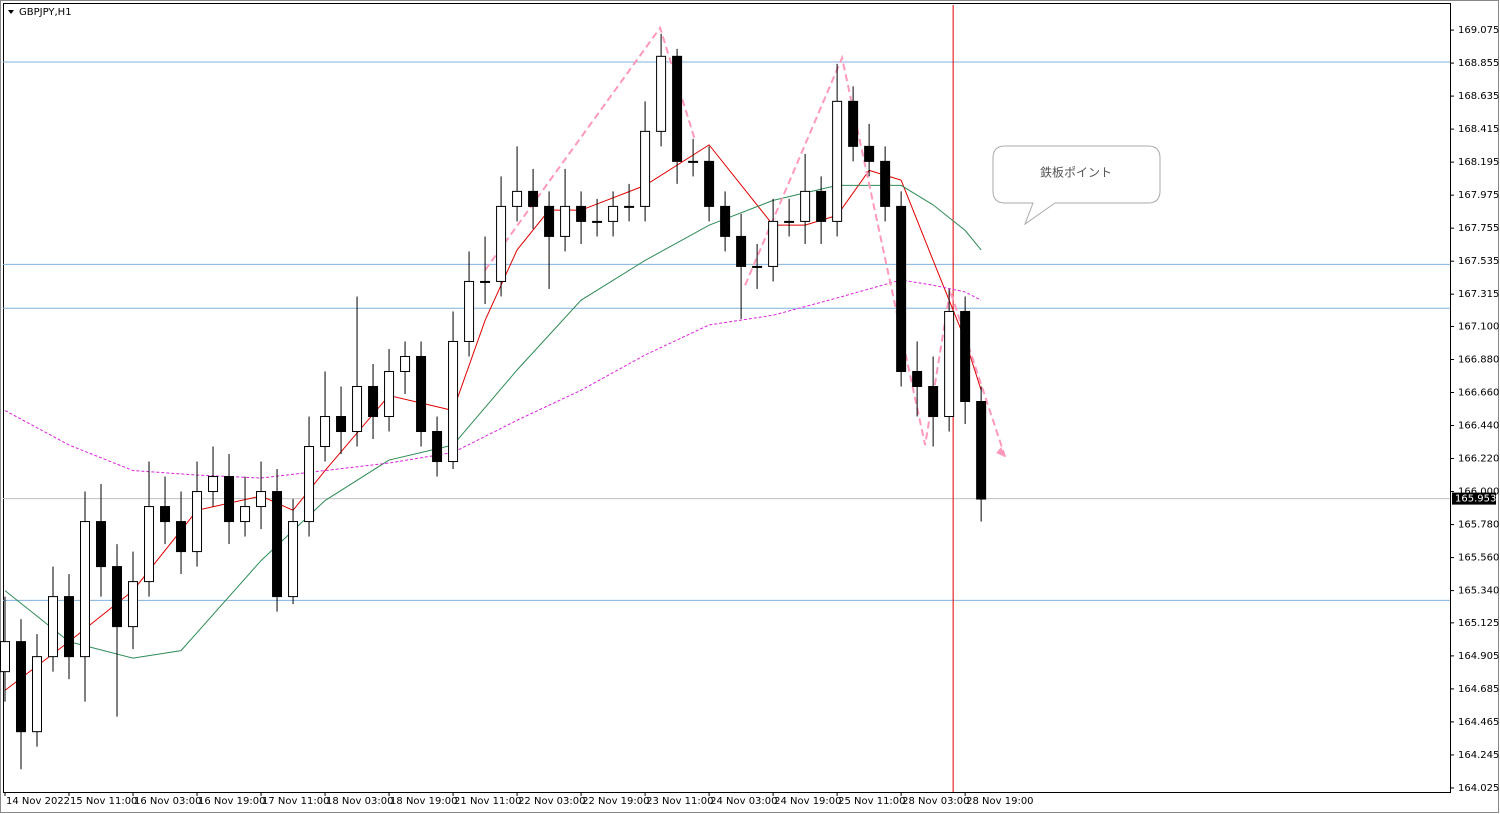 The width and height of the screenshot is (1500, 814). Describe the element at coordinates (1478, 294) in the screenshot. I see `y-tick-label: 167.315` at that location.